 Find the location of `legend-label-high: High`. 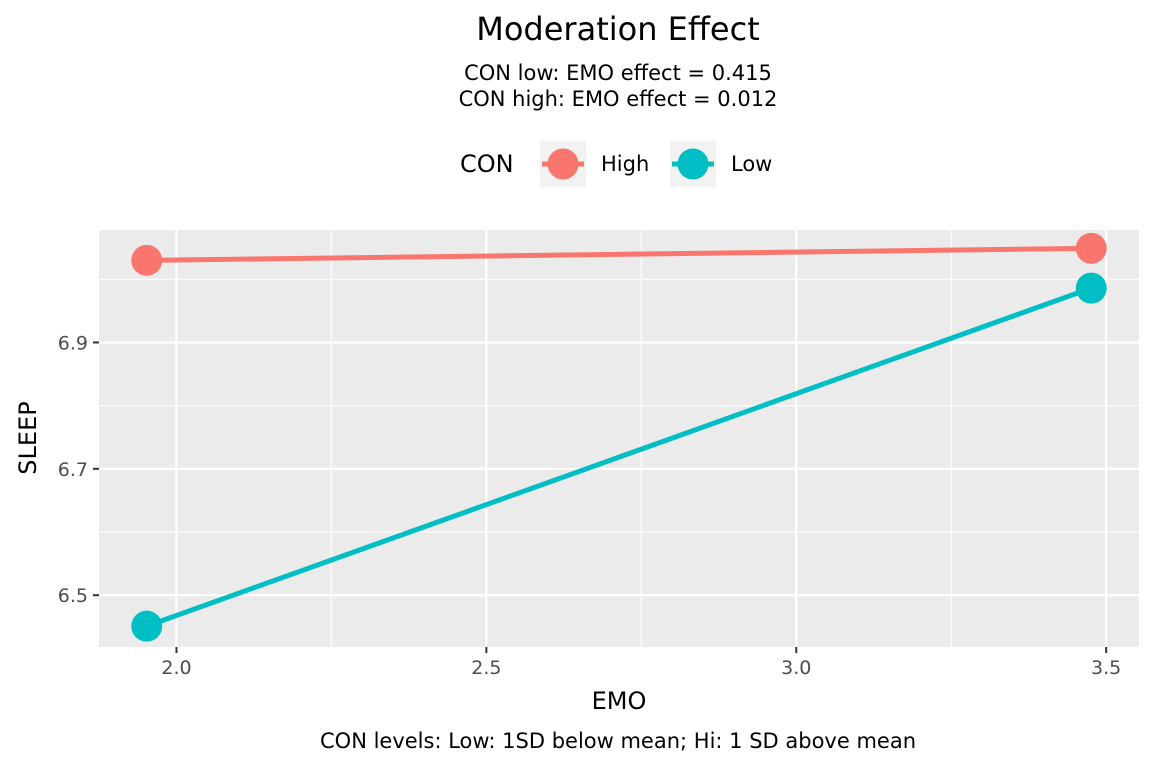

legend-label-high: High is located at coordinates (625, 164).